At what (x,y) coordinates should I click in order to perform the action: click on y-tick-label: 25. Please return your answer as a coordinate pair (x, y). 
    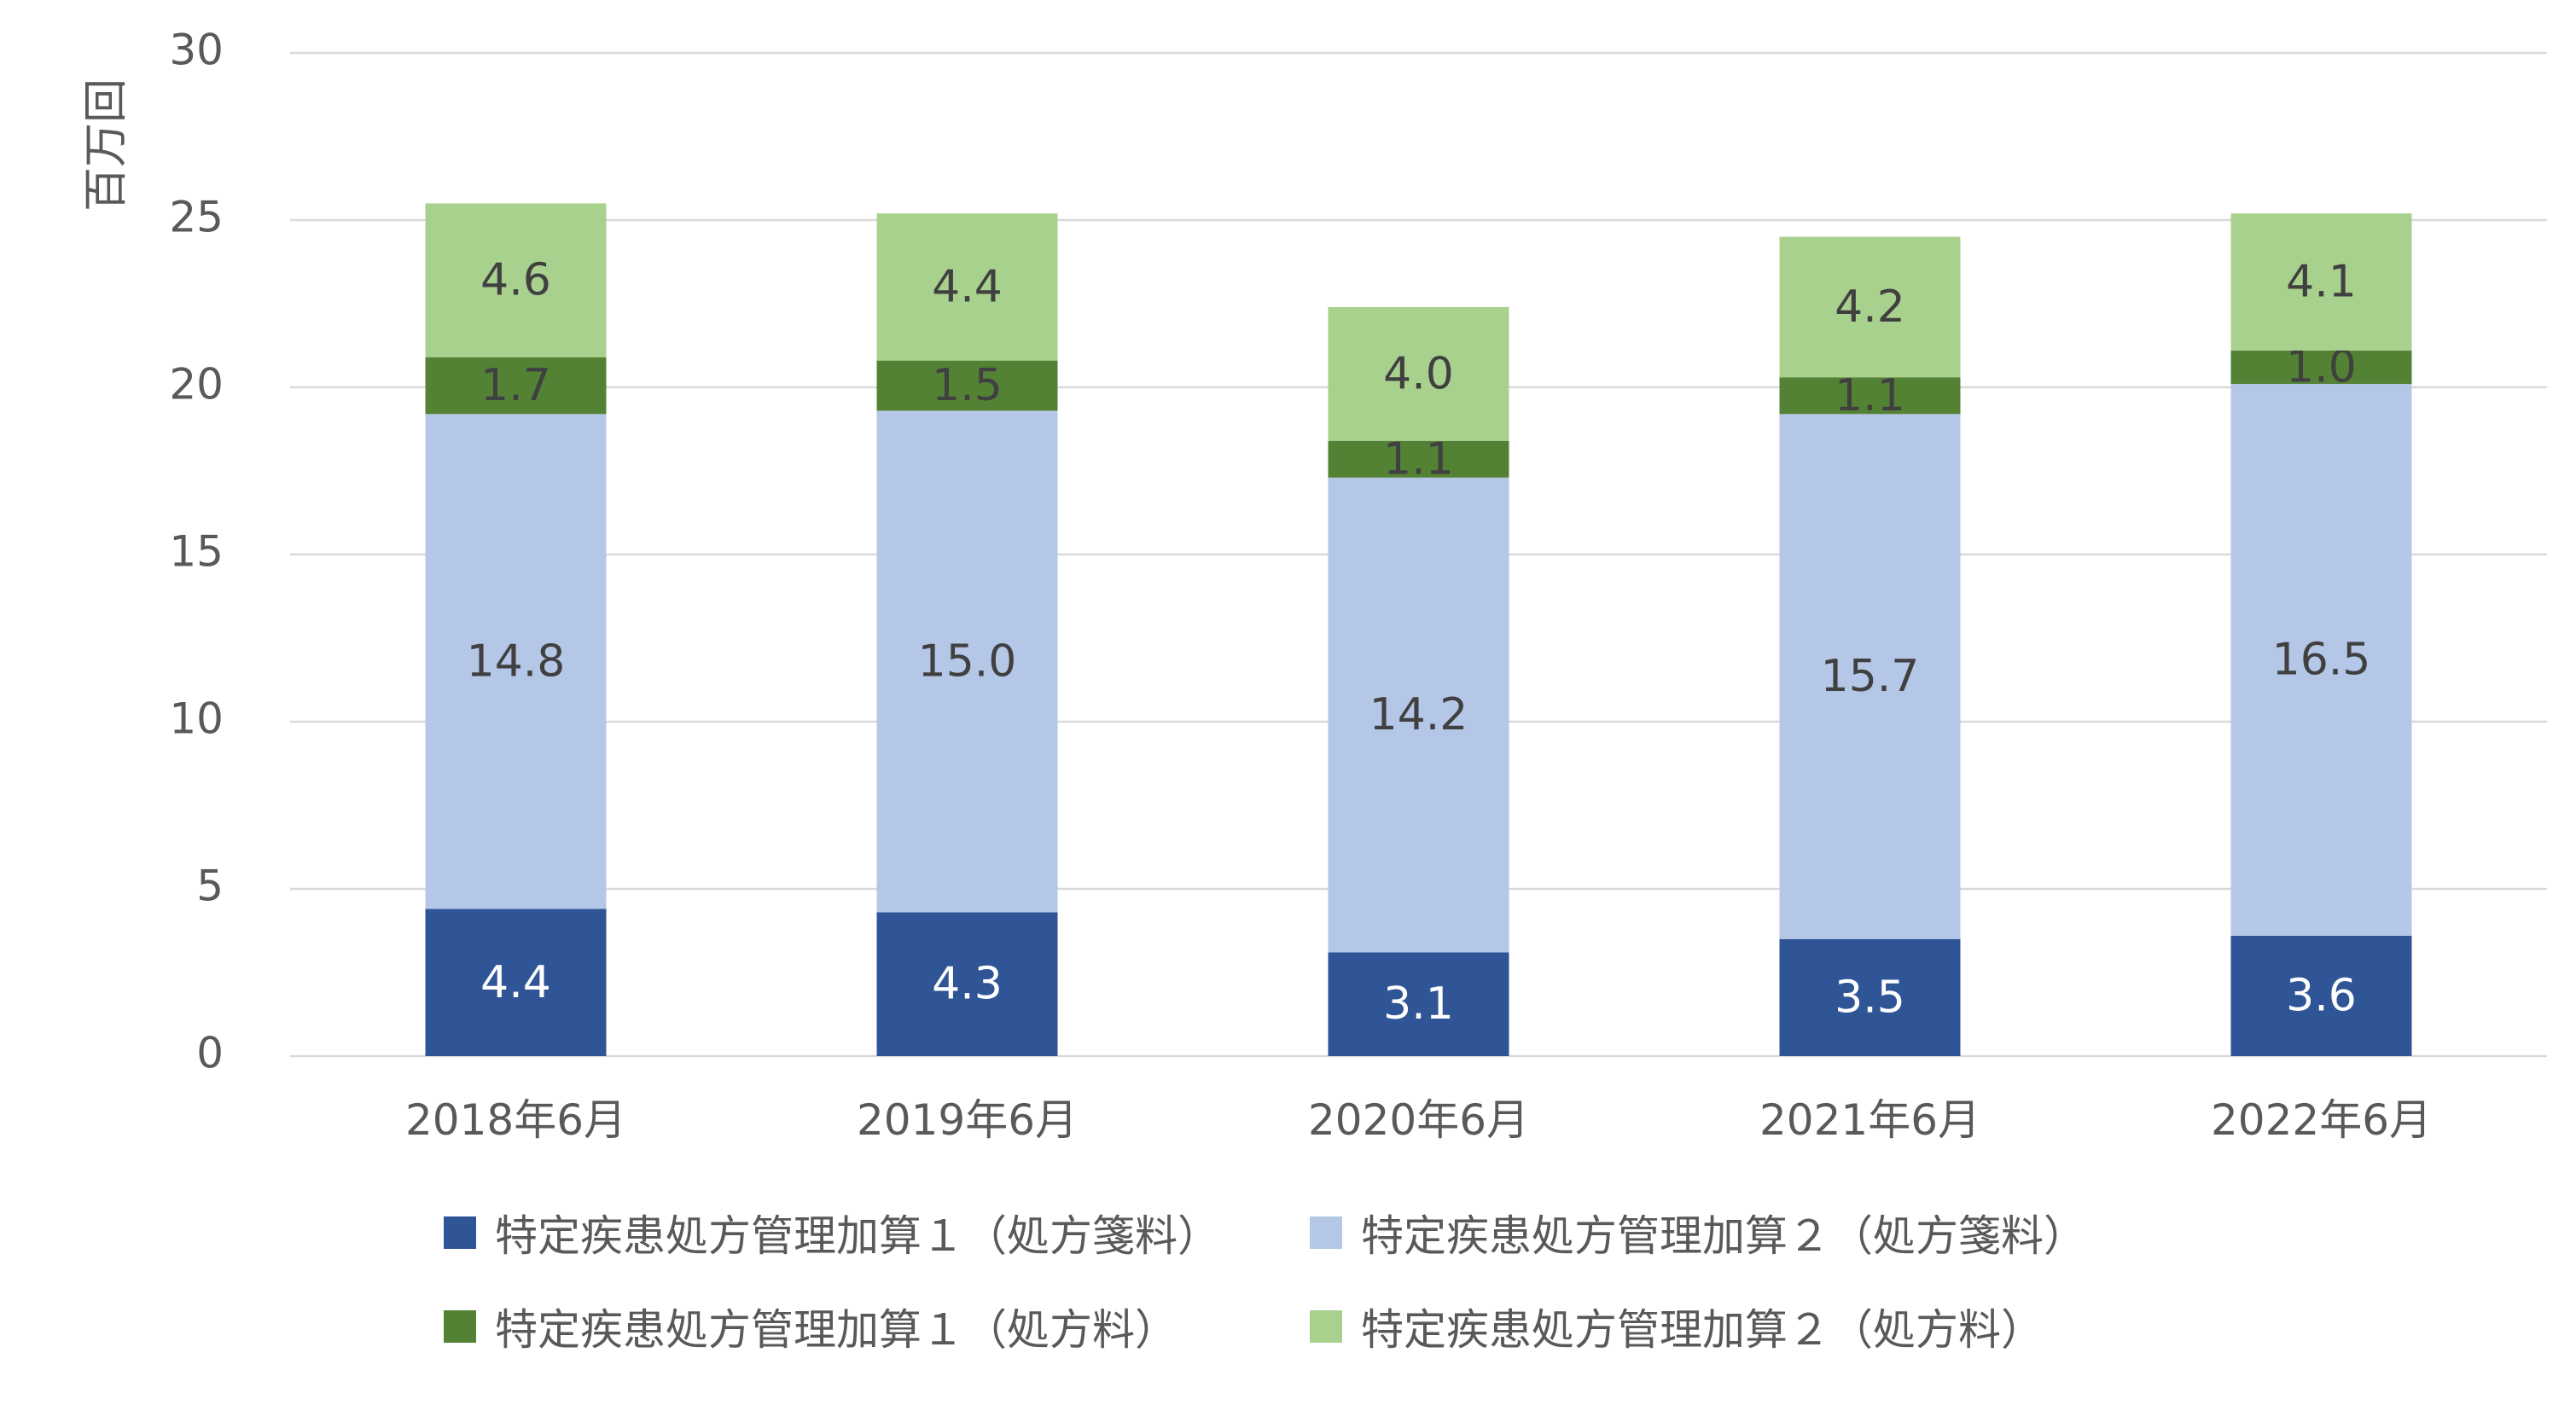
    Looking at the image, I should click on (196, 217).